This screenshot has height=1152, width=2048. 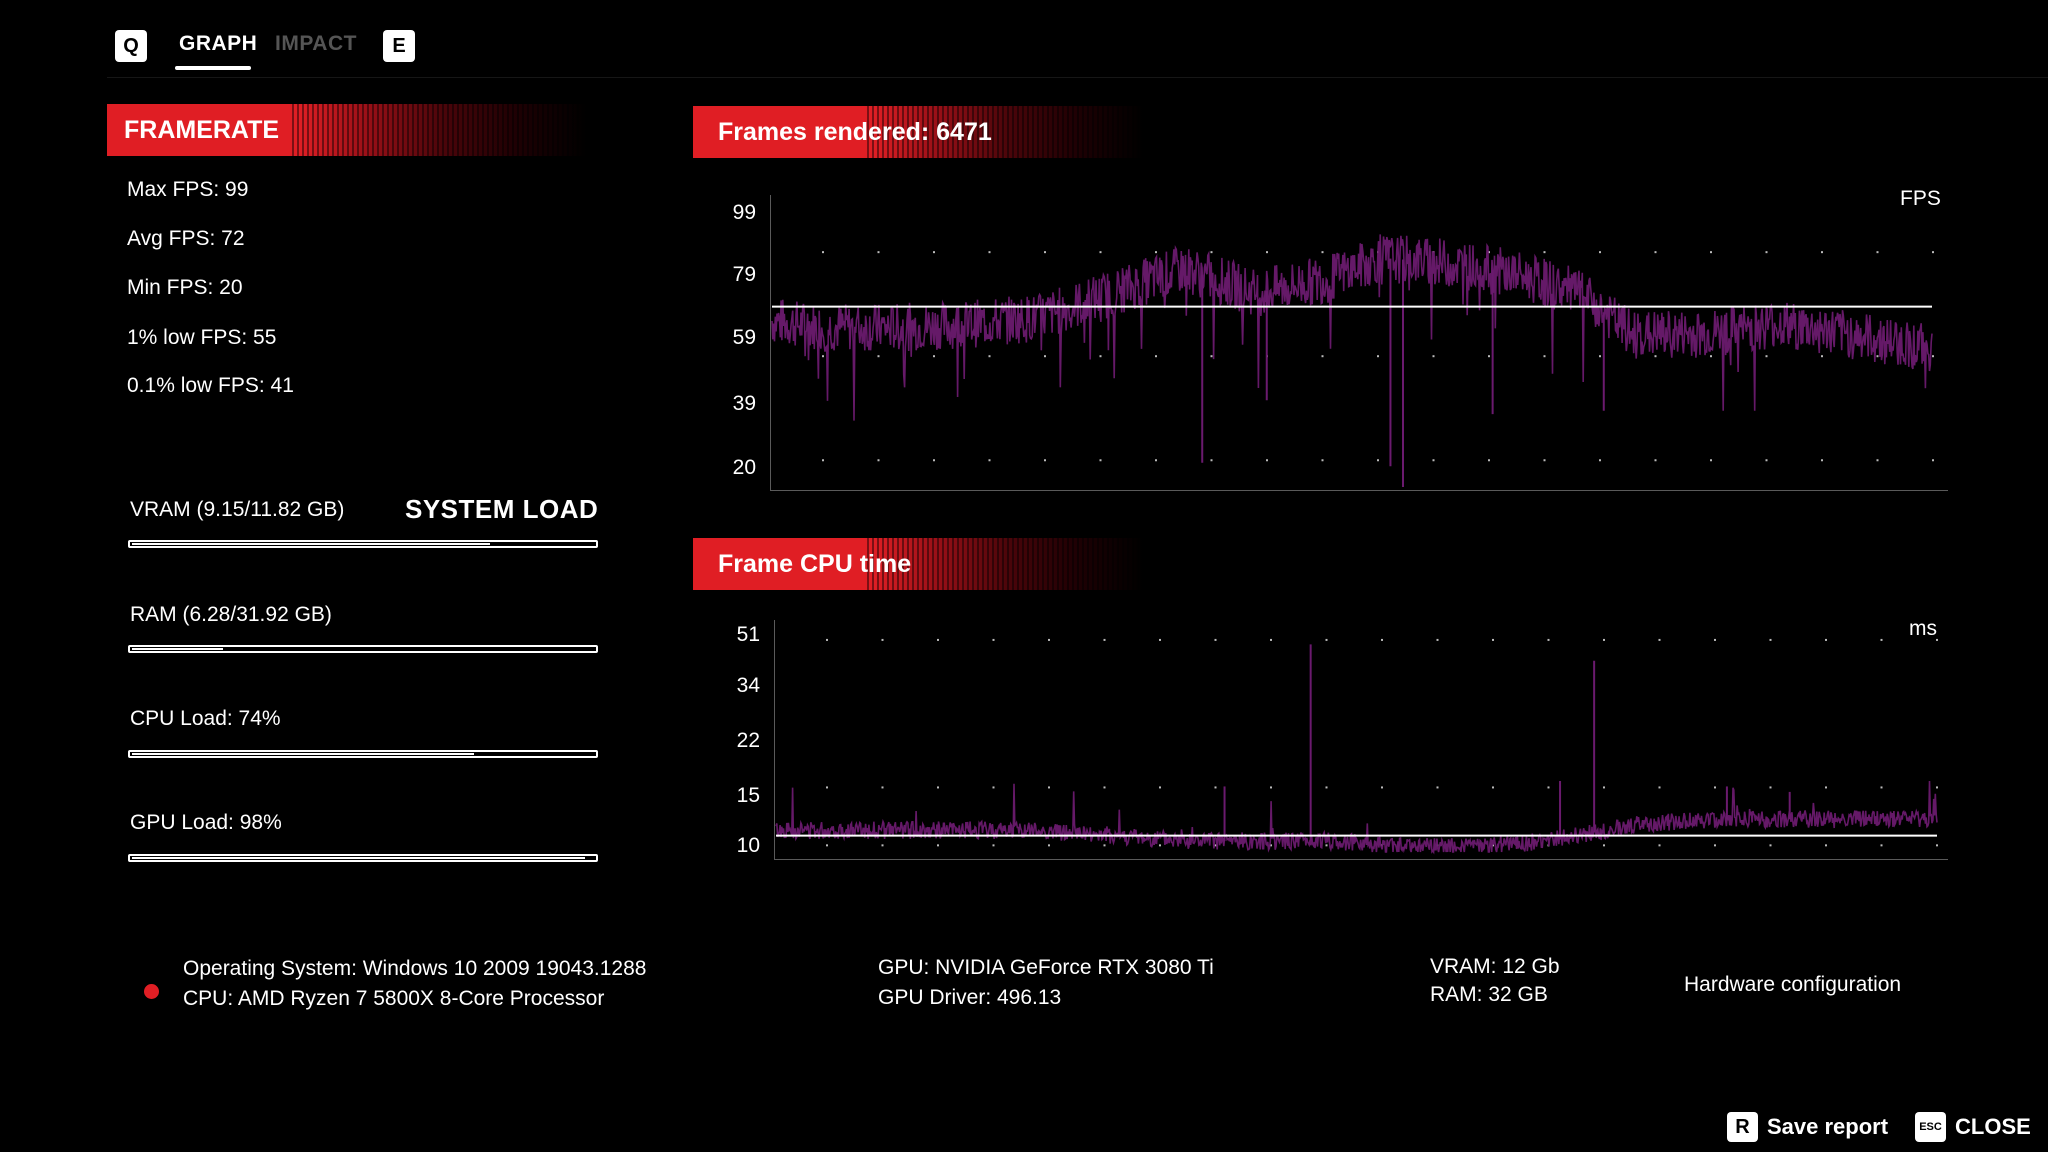 I want to click on fps-tick-20: 20, so click(x=744, y=467).